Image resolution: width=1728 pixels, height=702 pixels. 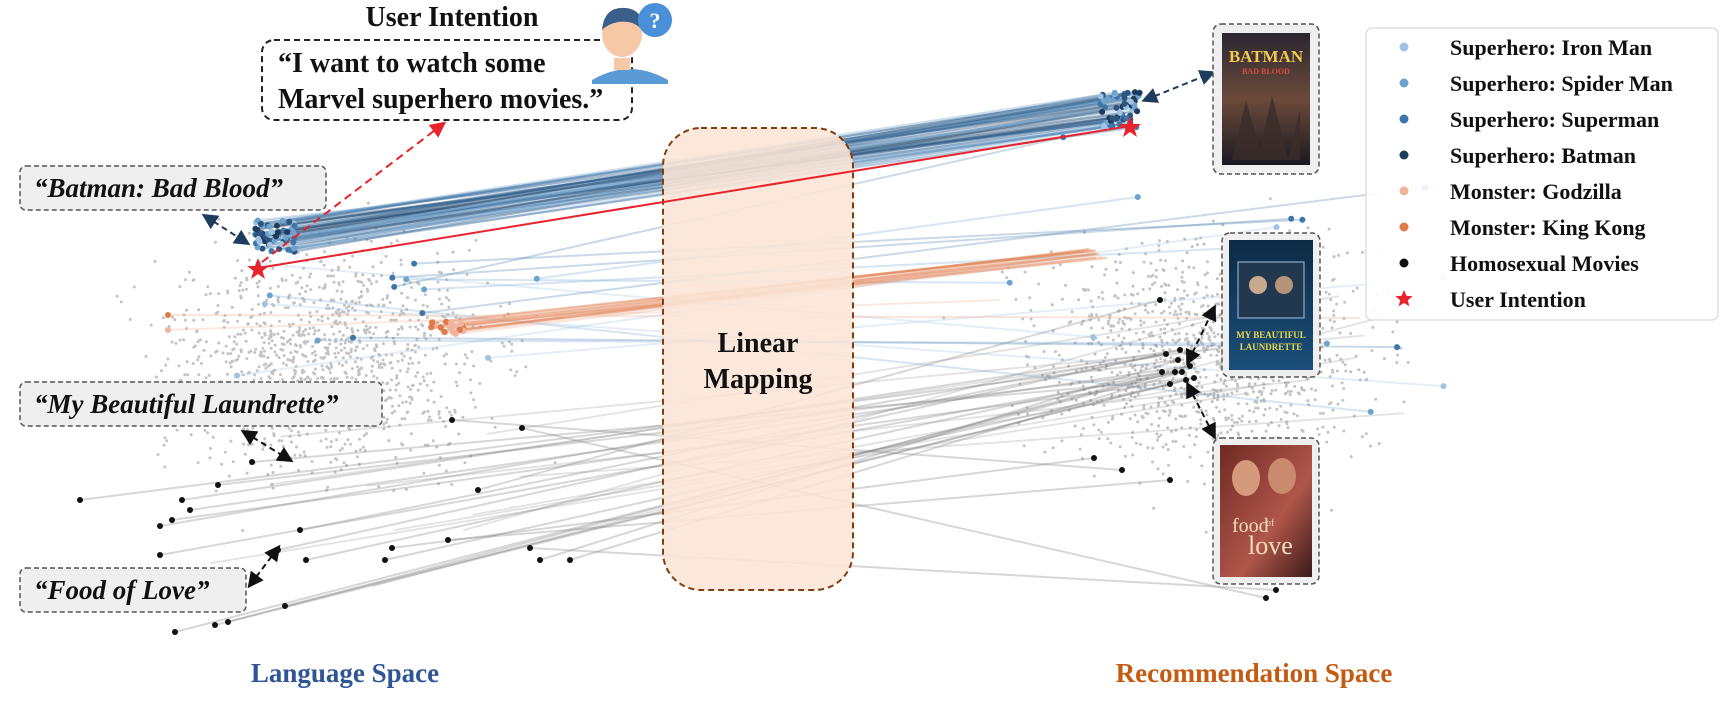 What do you see at coordinates (758, 359) in the screenshot?
I see `linear-mapping-box: Linear Mapping` at bounding box center [758, 359].